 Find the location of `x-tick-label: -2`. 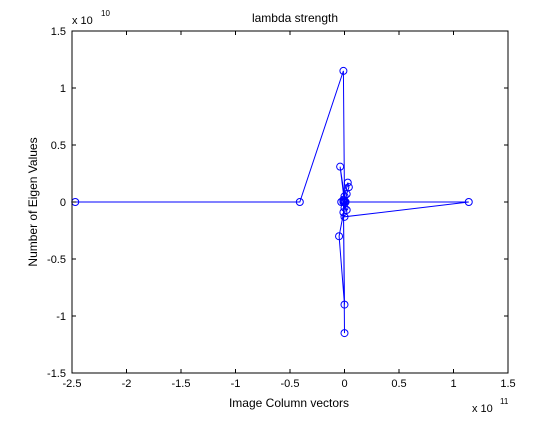

x-tick-label: -2 is located at coordinates (127, 384).